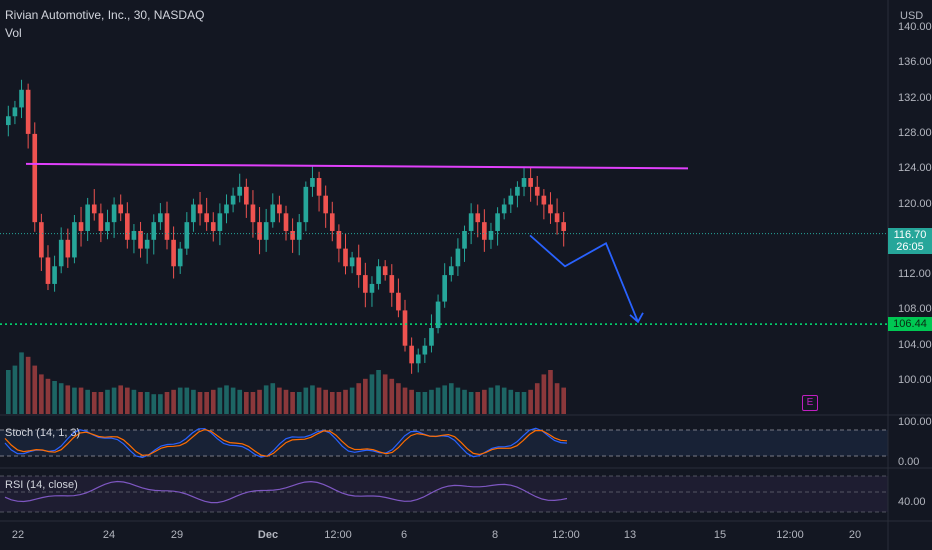 The width and height of the screenshot is (932, 550). What do you see at coordinates (915, 422) in the screenshot?
I see `stoch-axis-top: 100.00` at bounding box center [915, 422].